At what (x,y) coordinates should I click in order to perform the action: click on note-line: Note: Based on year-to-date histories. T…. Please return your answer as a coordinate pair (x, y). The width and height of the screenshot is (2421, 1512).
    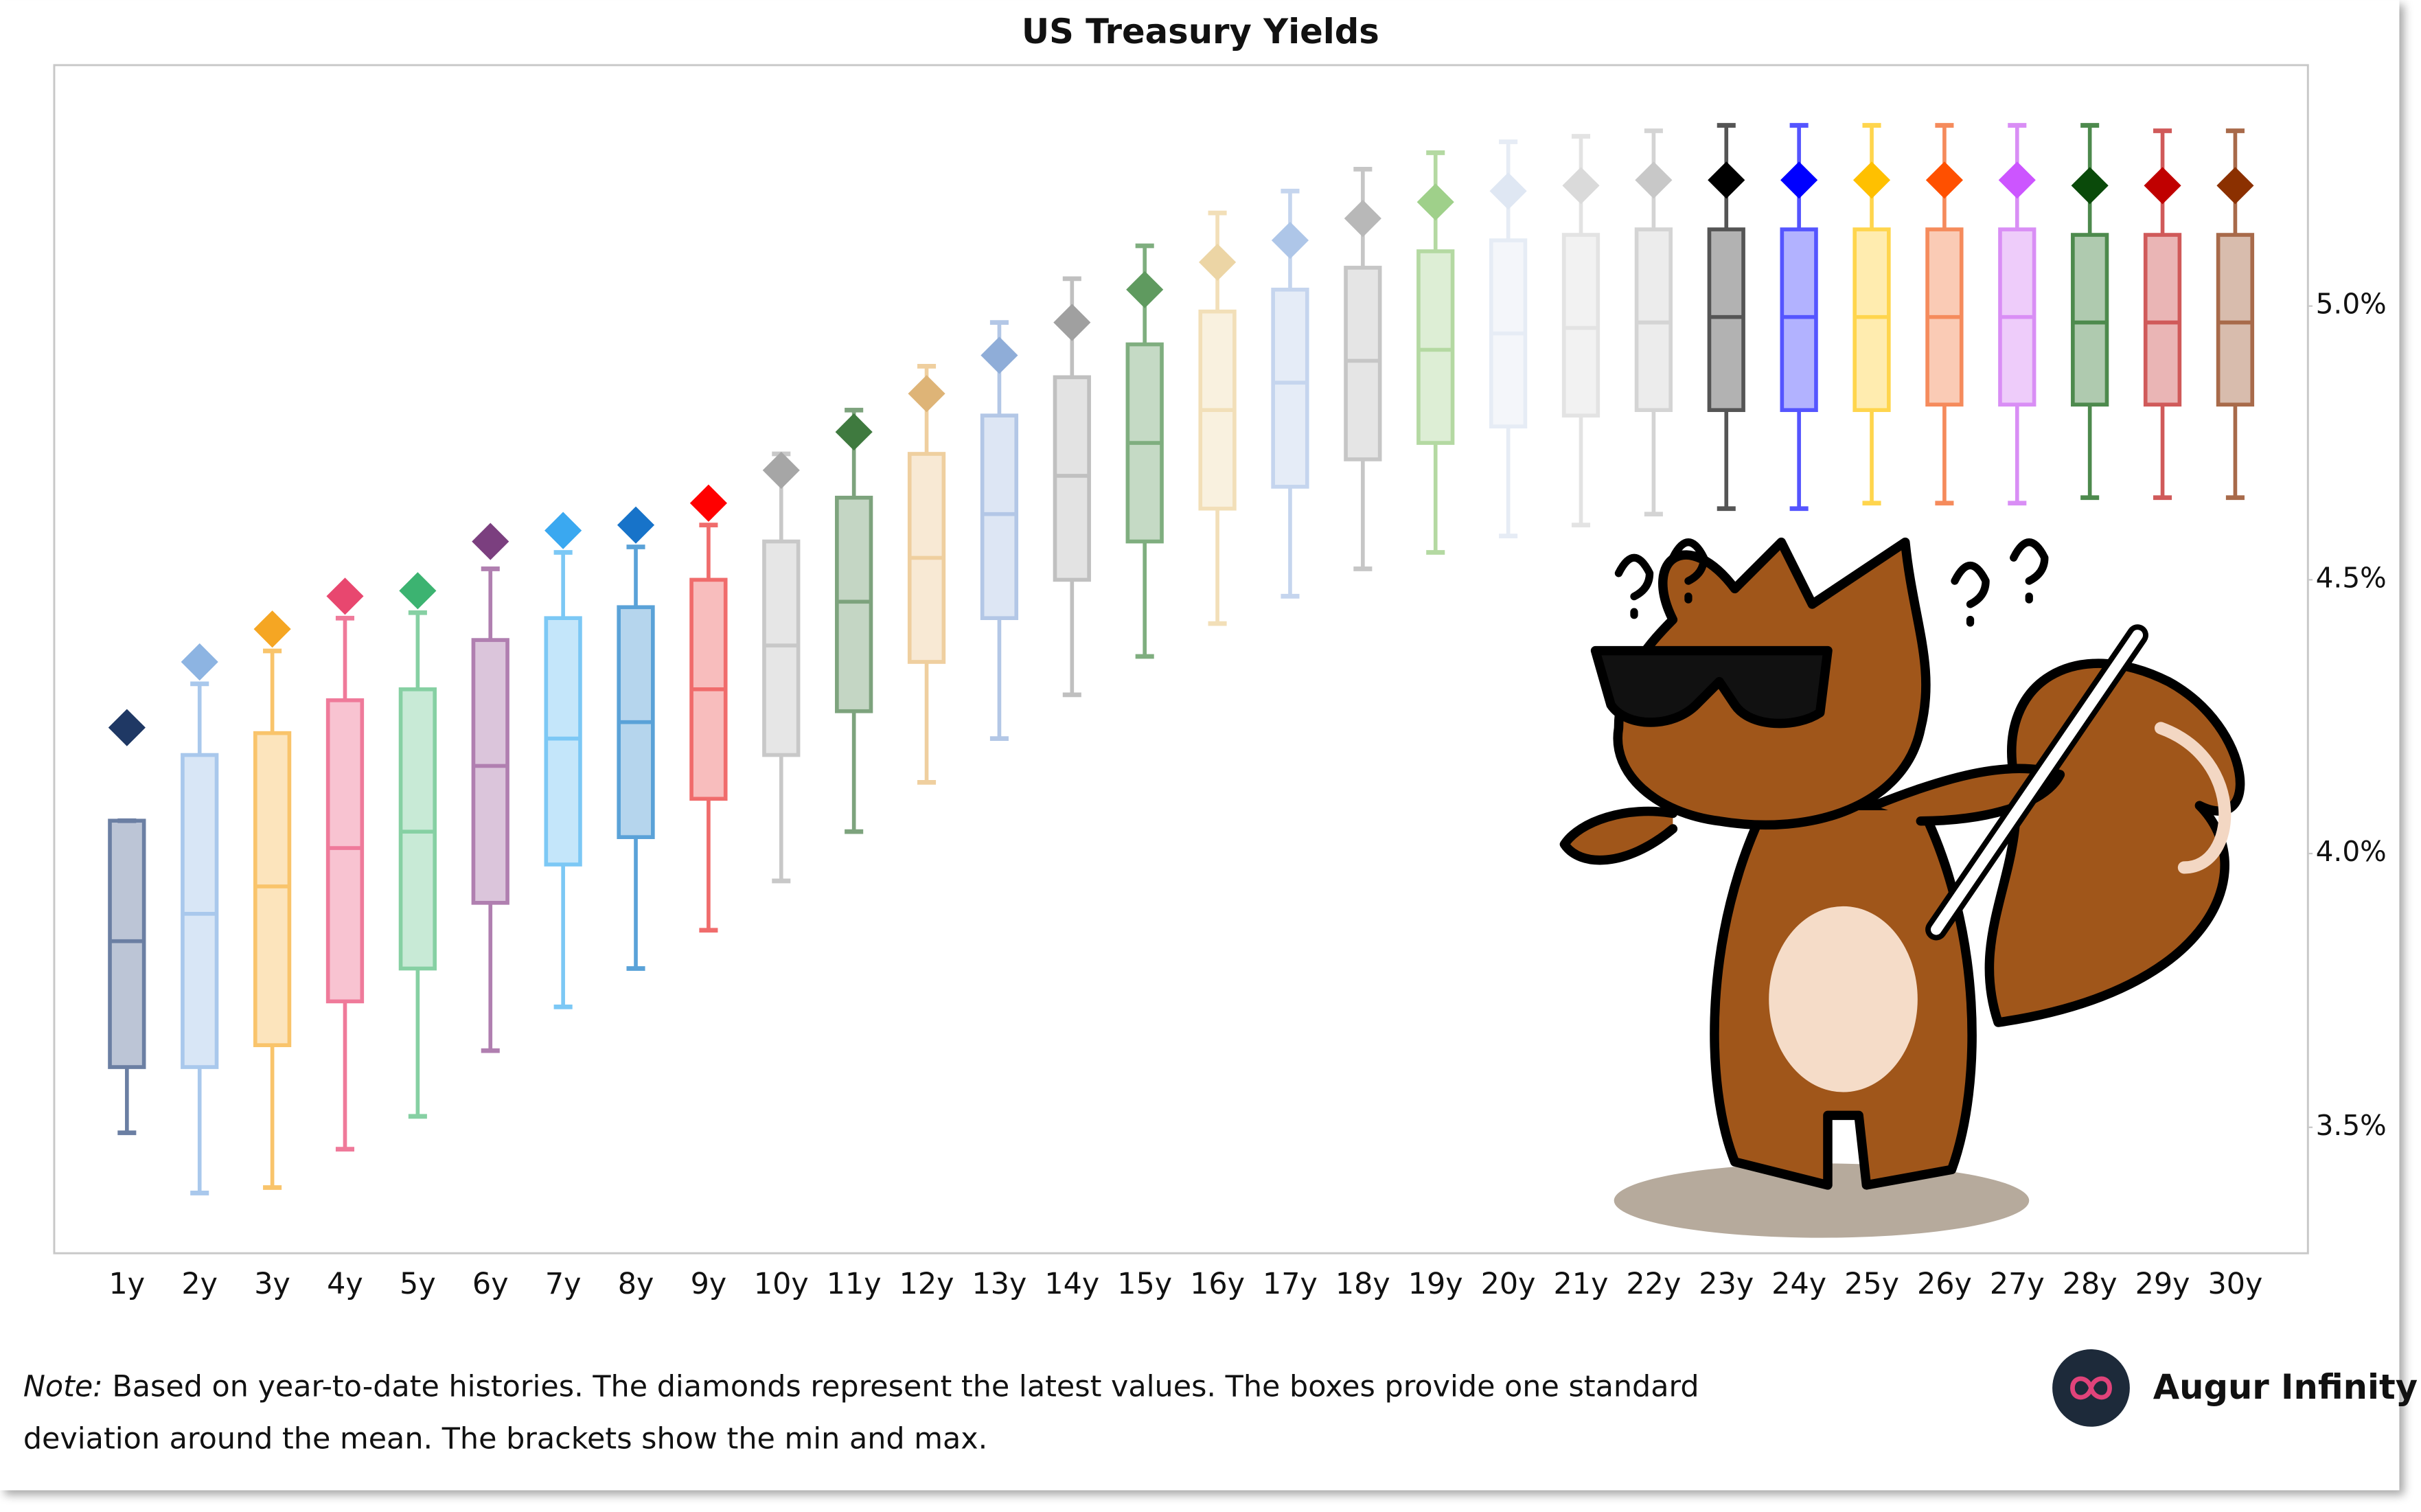
    Looking at the image, I should click on (861, 1386).